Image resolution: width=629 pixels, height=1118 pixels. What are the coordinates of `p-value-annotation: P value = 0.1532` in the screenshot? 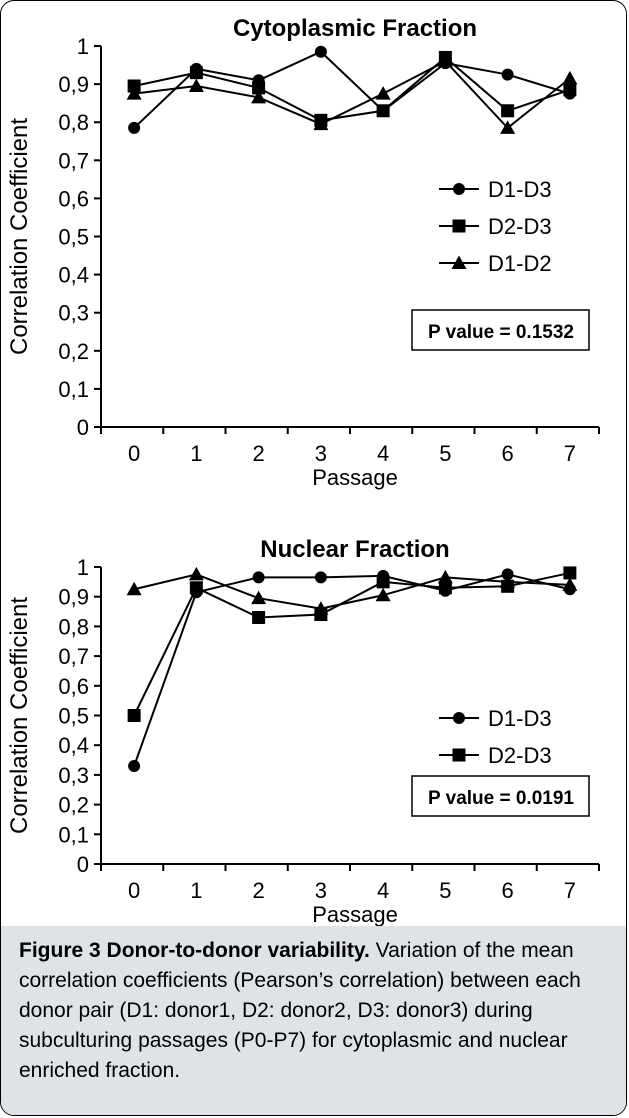 It's located at (500, 330).